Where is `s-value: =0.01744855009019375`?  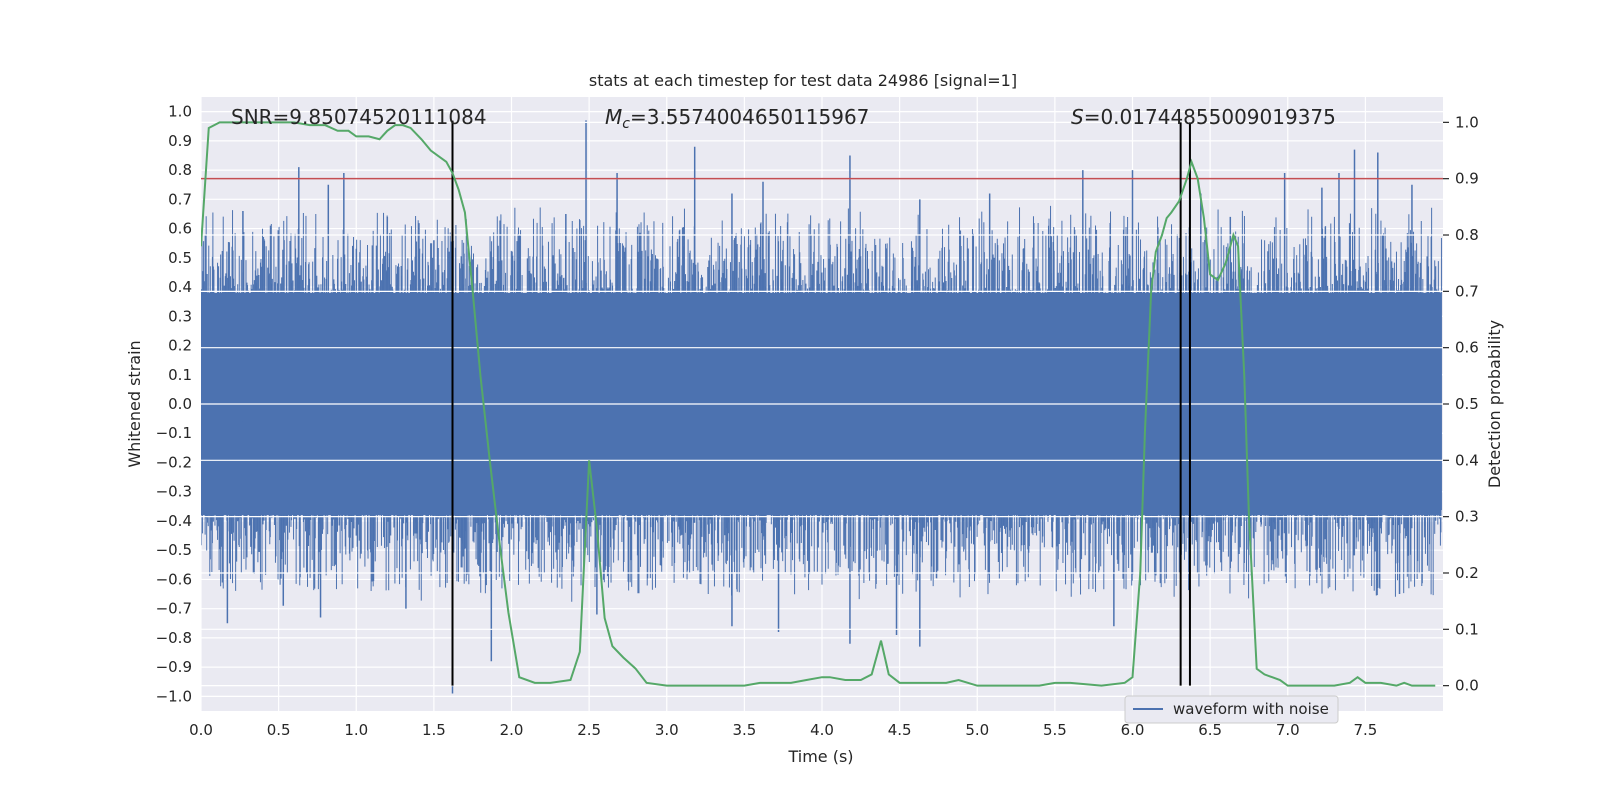 s-value: =0.01744855009019375 is located at coordinates (1210, 117).